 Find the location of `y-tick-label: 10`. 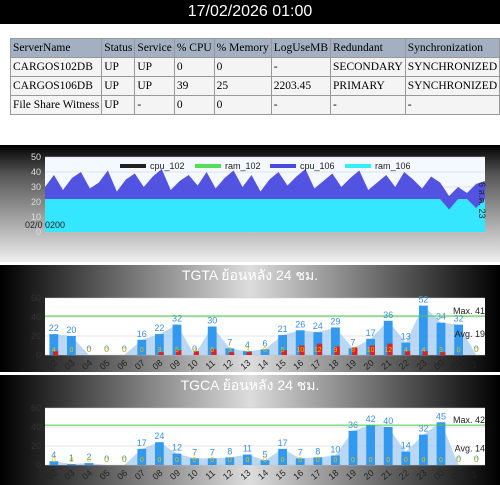

y-tick-label: 10 is located at coordinates (36, 217).